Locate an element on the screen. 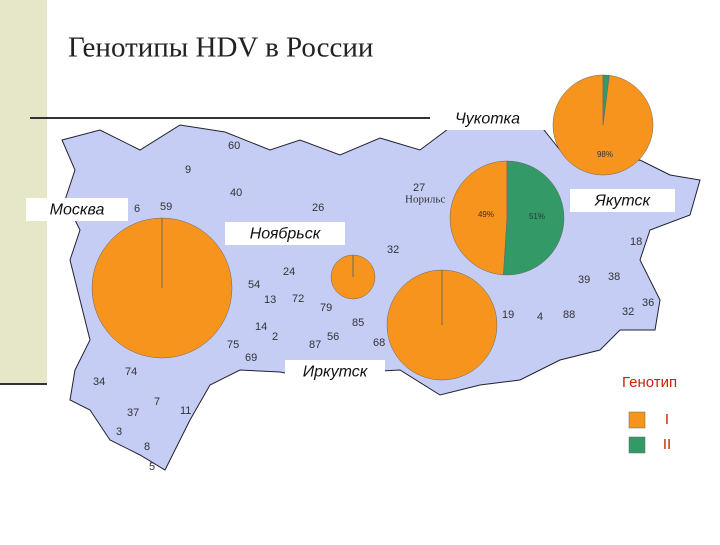 This screenshot has height=545, width=720. pie-label: Москва is located at coordinates (77, 210).